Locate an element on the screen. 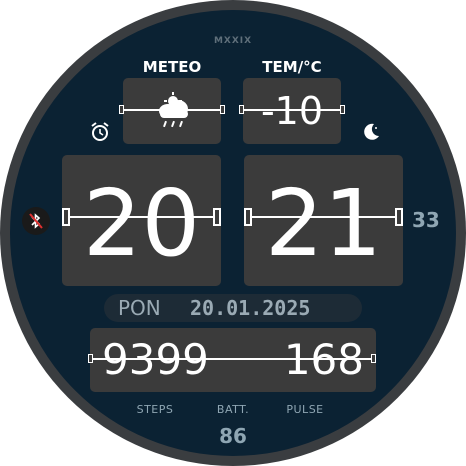 This screenshot has width=466, height=466. hours-card: 20 is located at coordinates (141, 220).